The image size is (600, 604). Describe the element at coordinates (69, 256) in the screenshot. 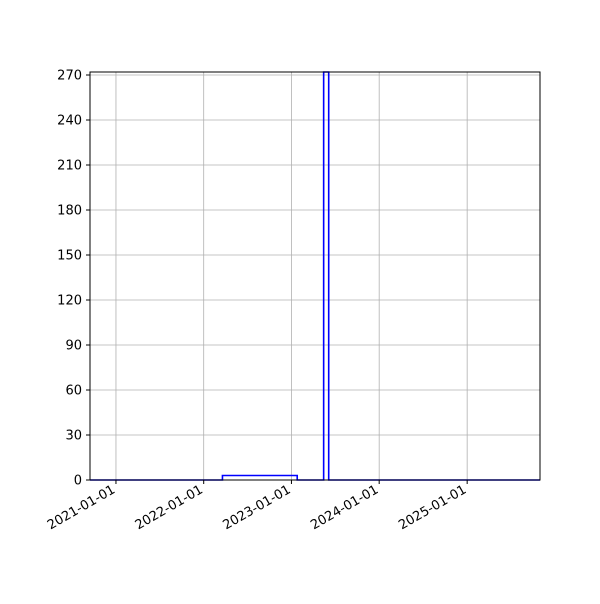

I see `y-tick-label-5: 150` at that location.